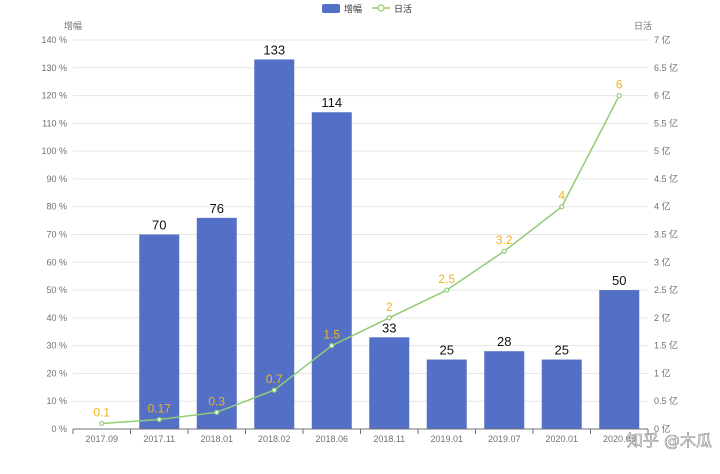  What do you see at coordinates (666, 67) in the screenshot?
I see `y-right-tick-label: 6.5 亿` at bounding box center [666, 67].